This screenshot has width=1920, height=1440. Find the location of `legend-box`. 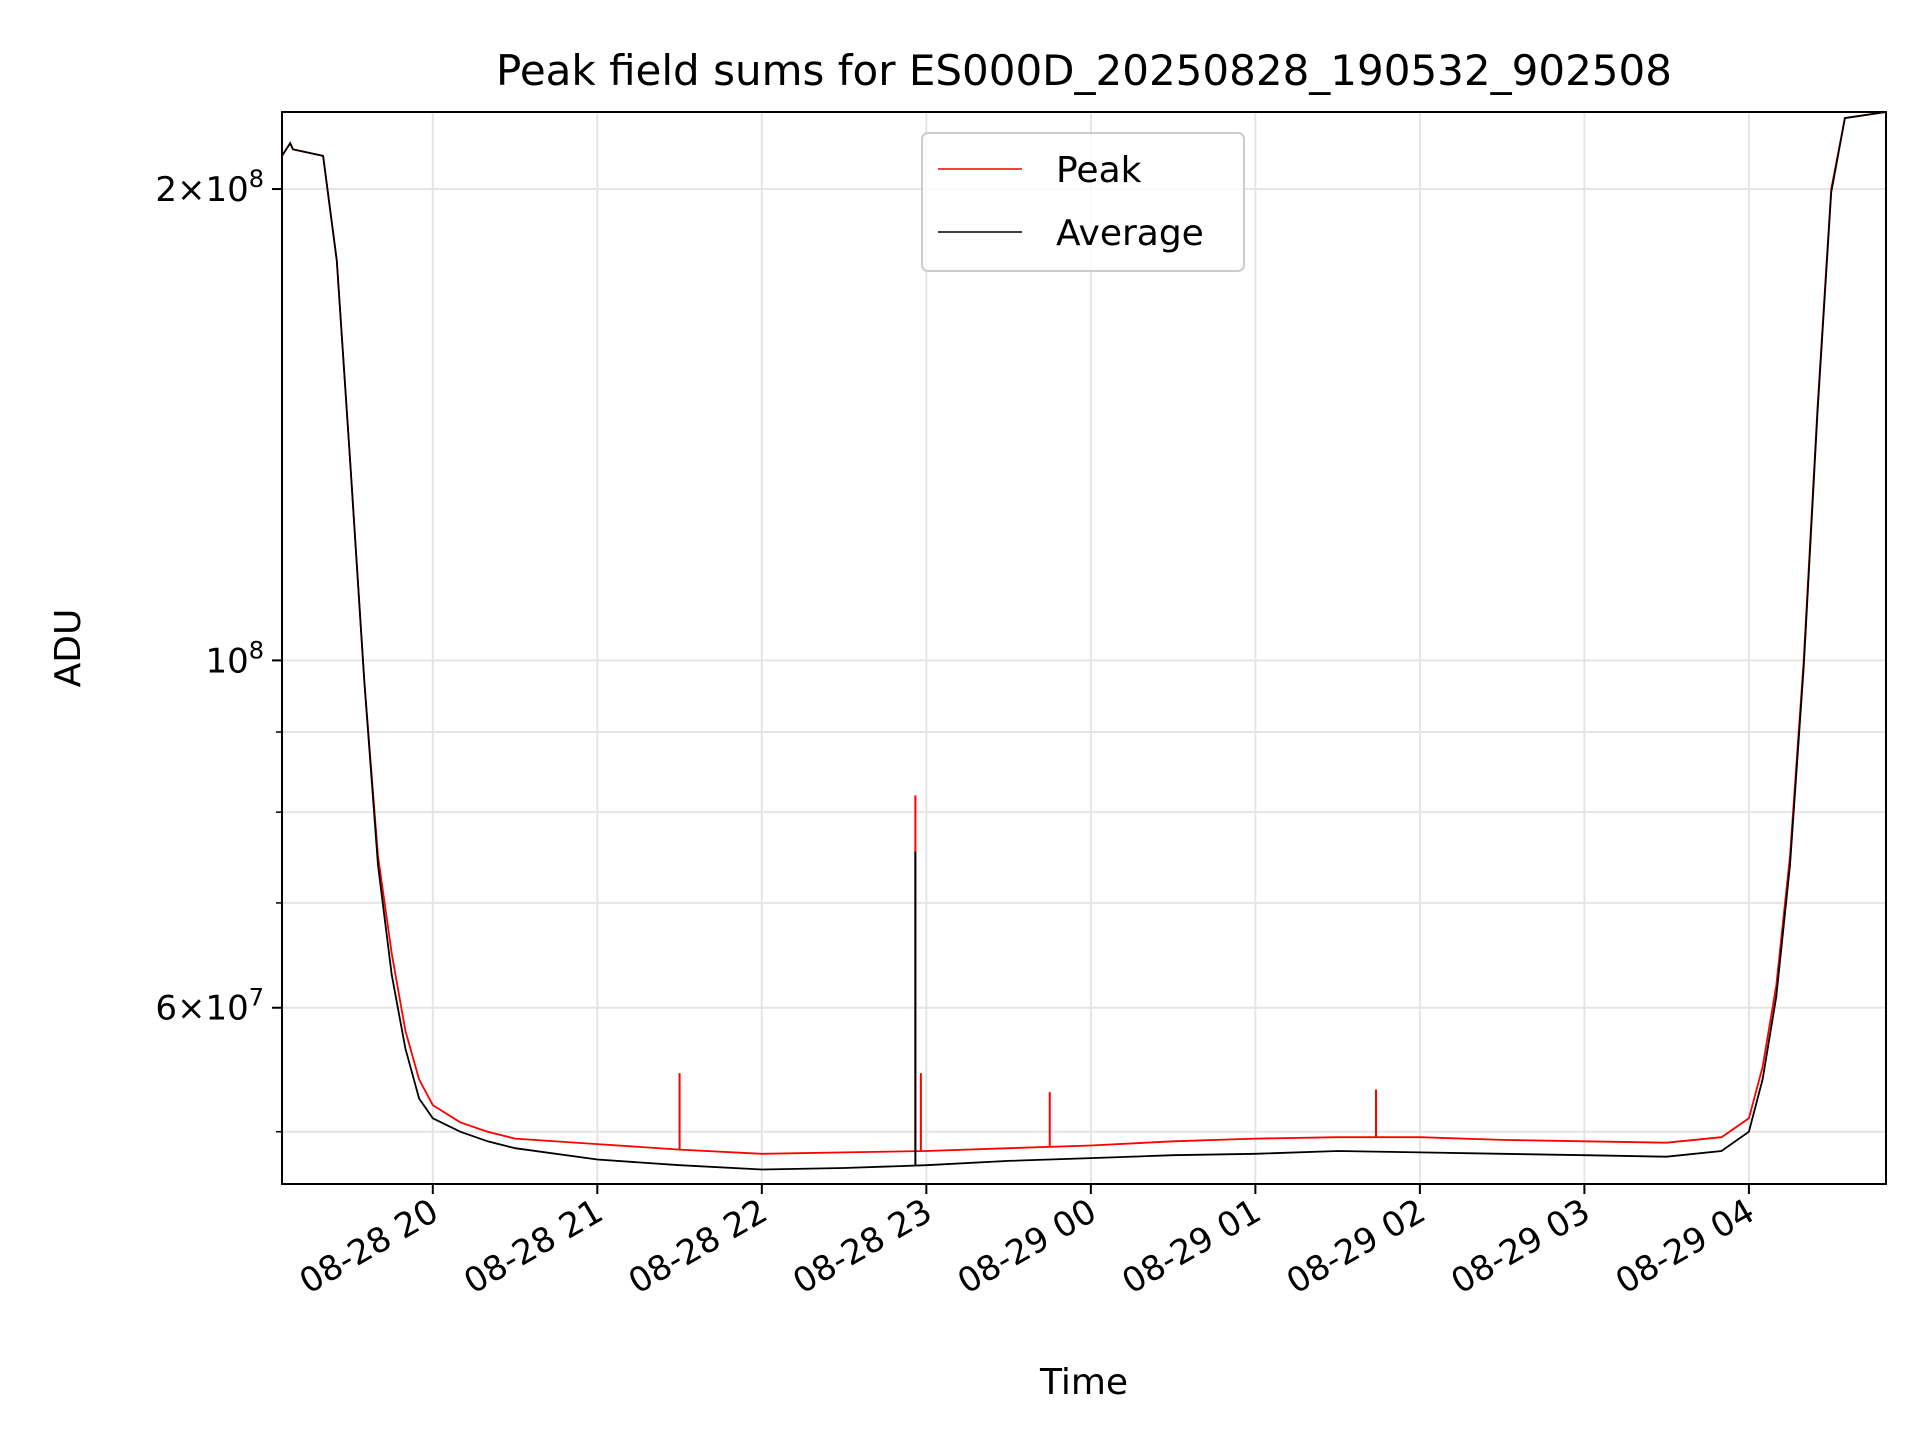

legend-box is located at coordinates (1083, 202).